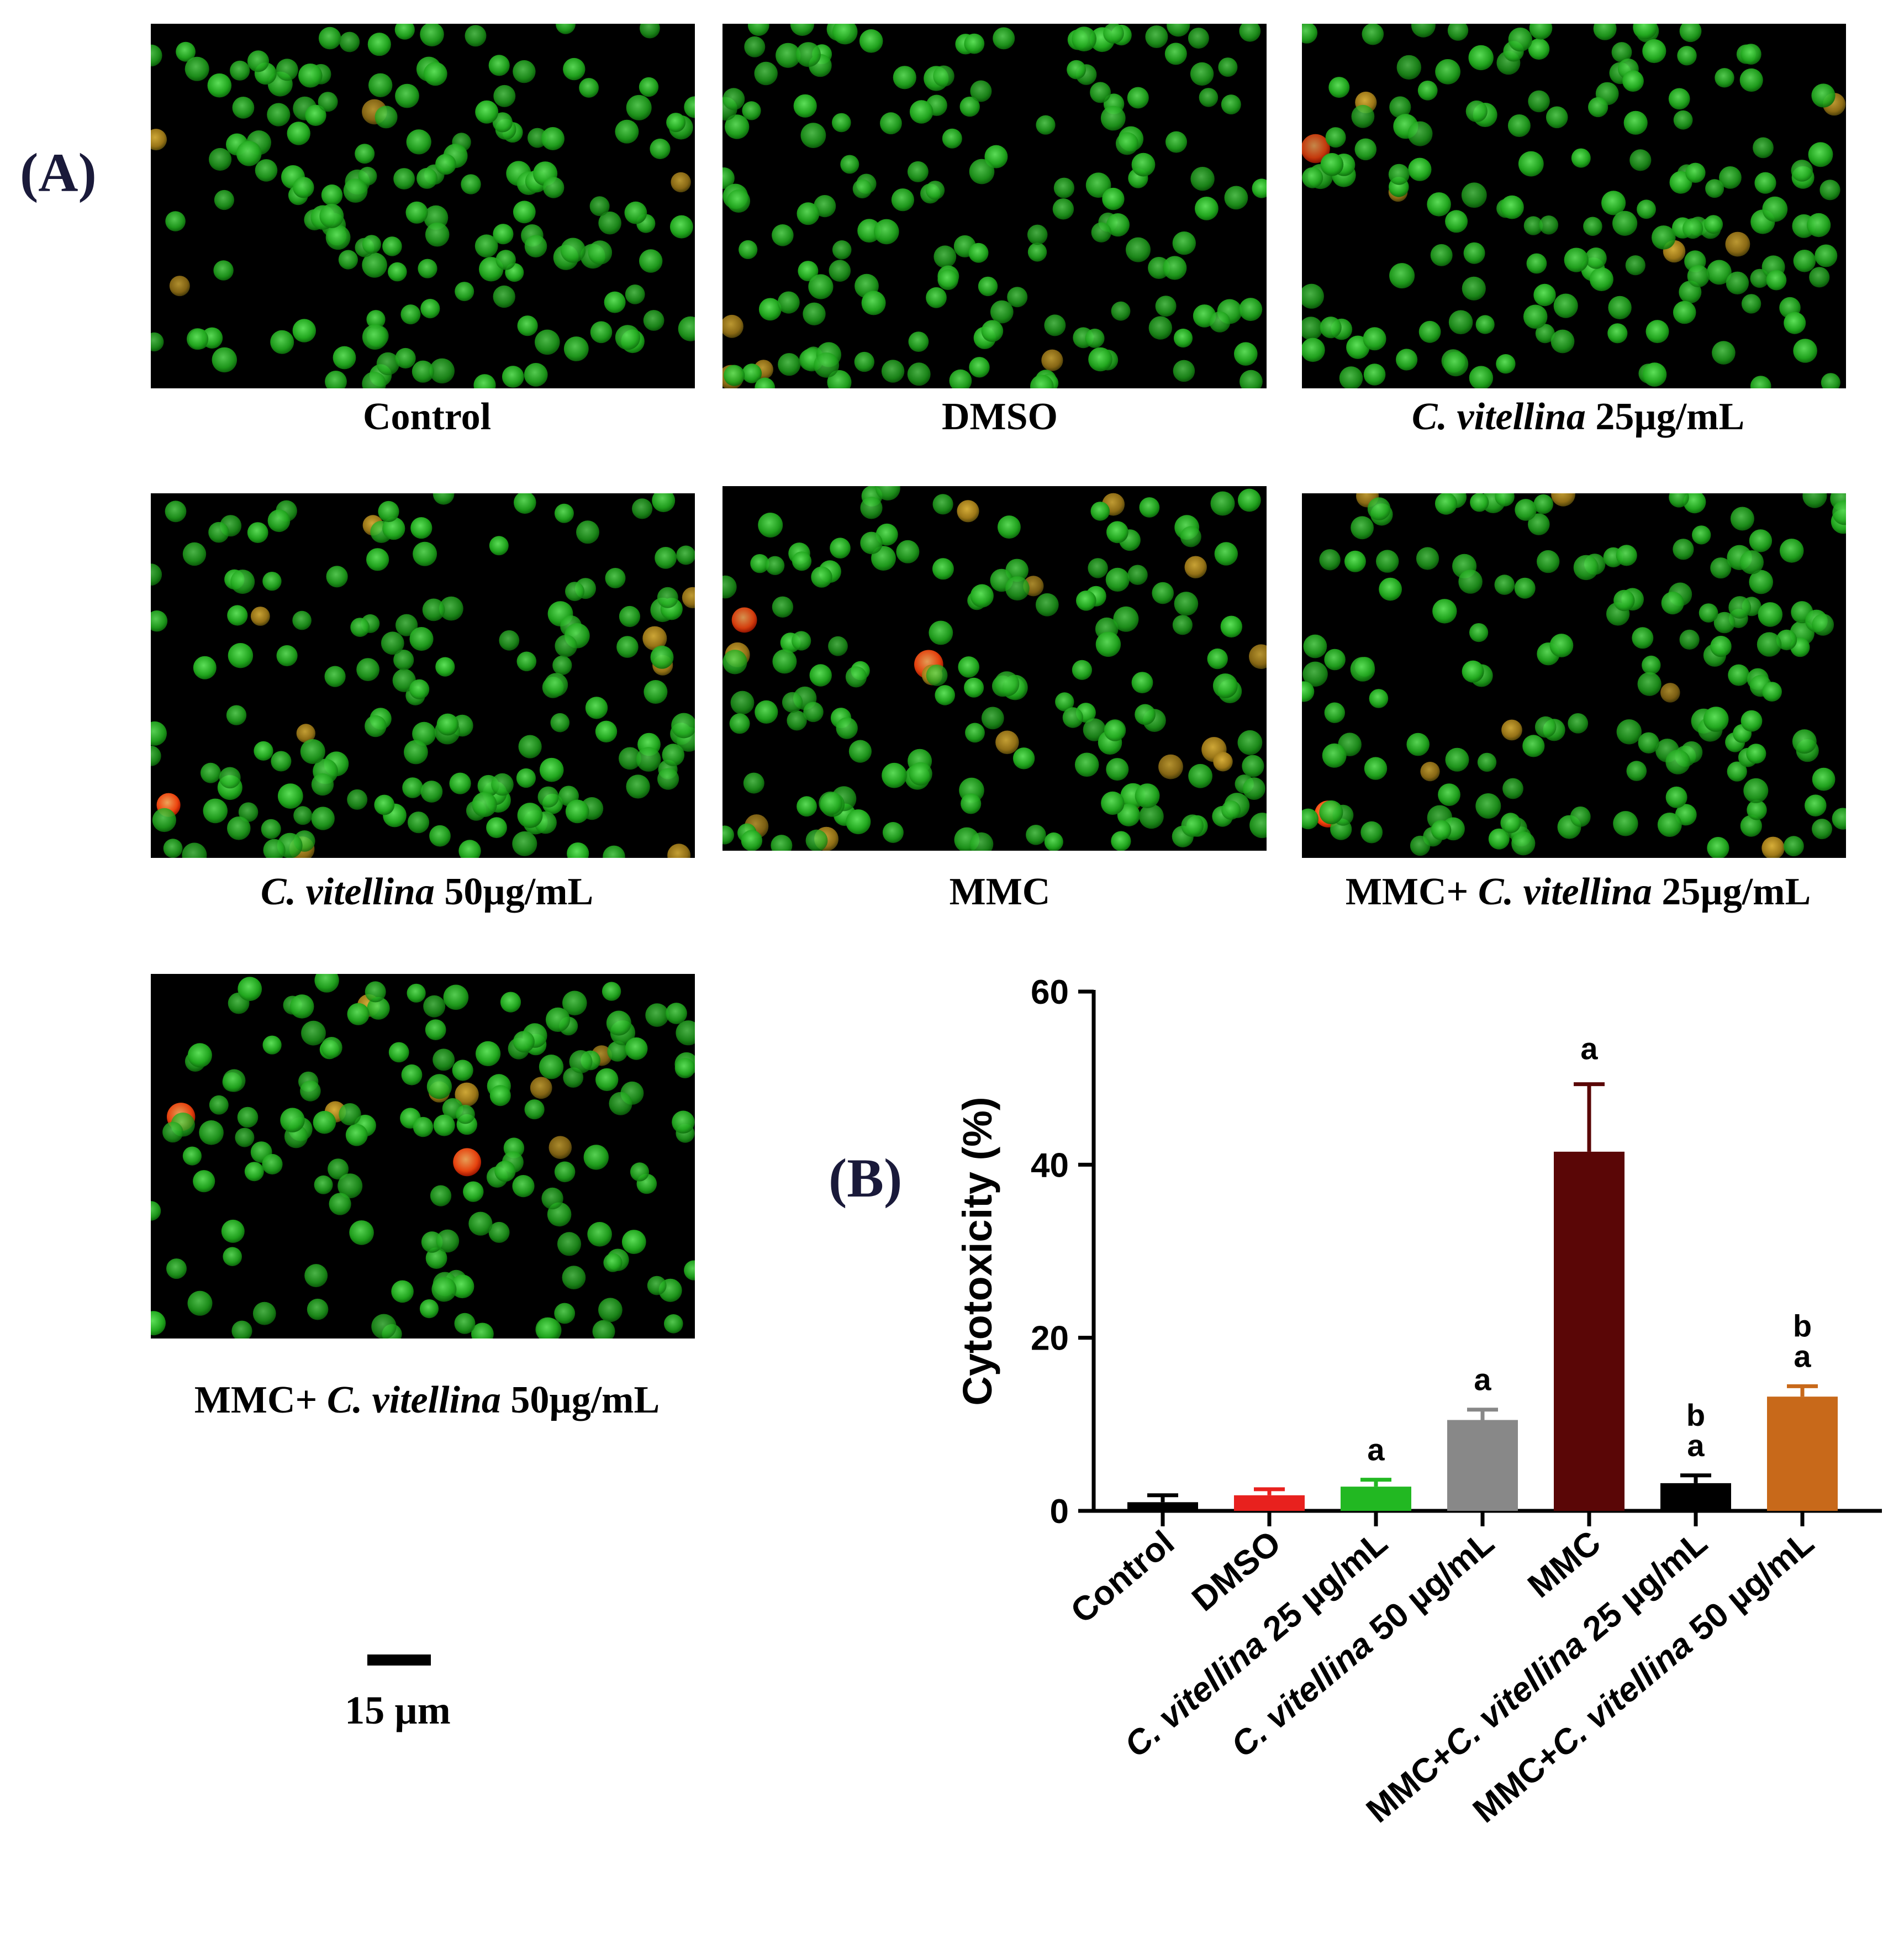 This screenshot has height=1955, width=1904. Describe the element at coordinates (1050, 1339) in the screenshot. I see `y-tick-label: 20` at that location.